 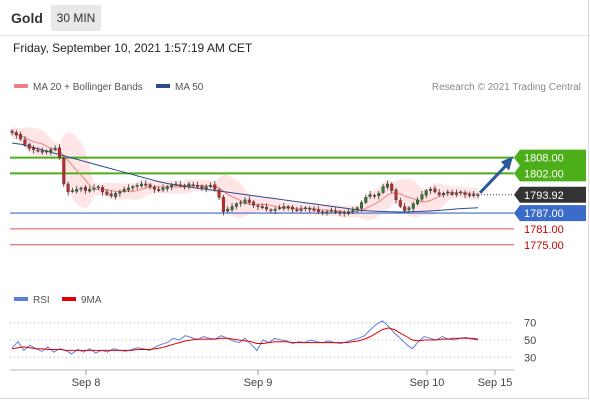 I want to click on rsi-line, so click(x=245, y=337).